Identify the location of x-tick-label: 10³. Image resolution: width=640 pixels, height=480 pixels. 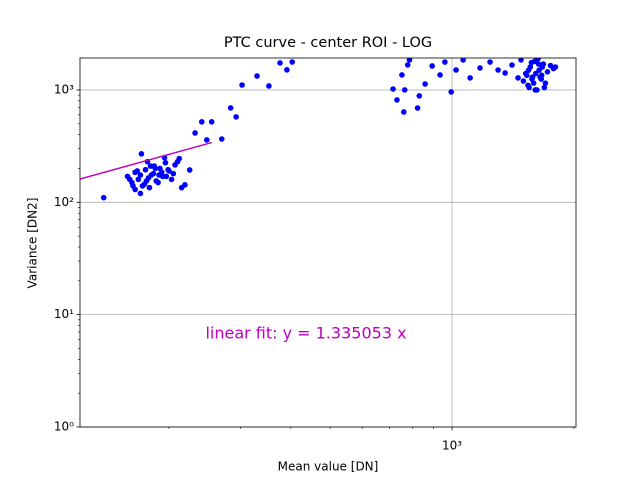
(452, 446).